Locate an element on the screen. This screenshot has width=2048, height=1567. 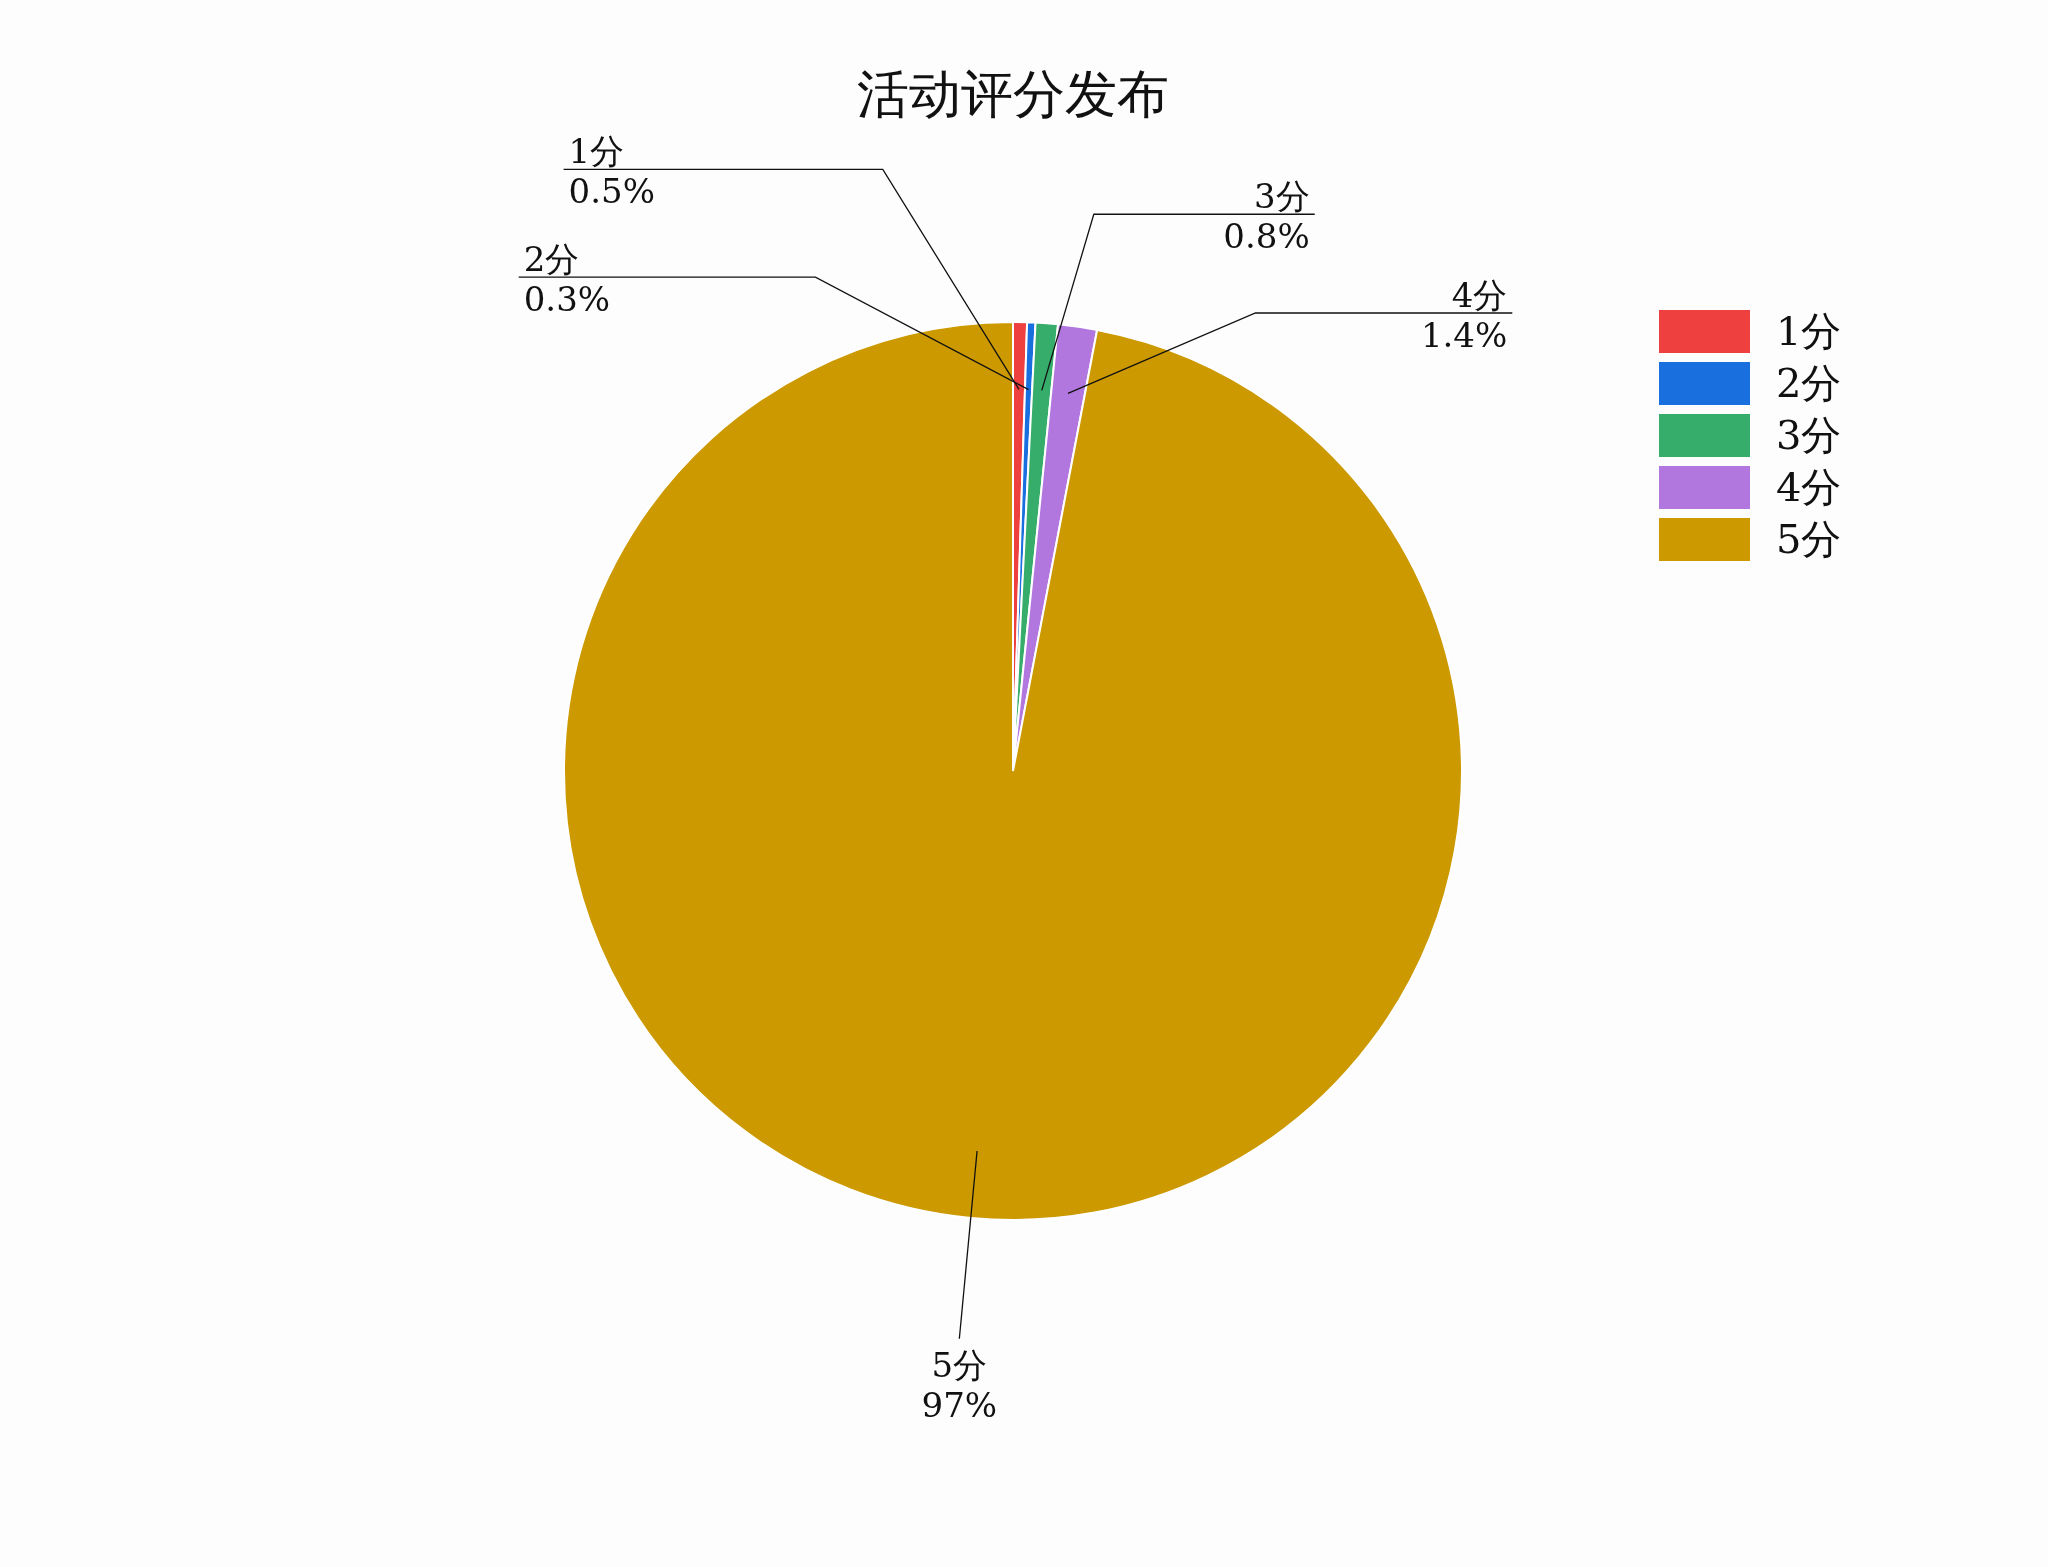
data-label: 1.4% is located at coordinates (1464, 335).